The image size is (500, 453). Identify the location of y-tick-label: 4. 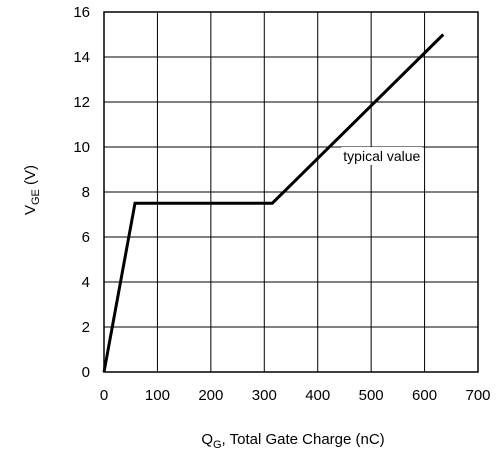
(86, 282).